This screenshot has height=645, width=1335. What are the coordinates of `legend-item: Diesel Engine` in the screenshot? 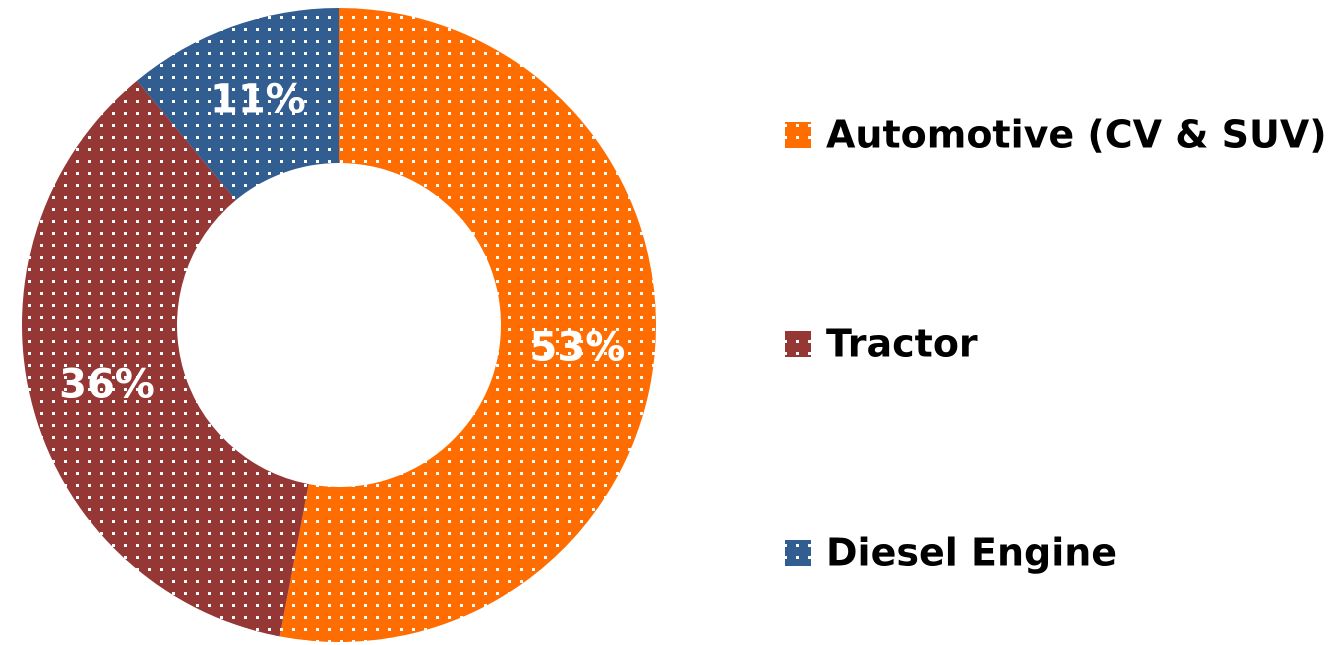 It's located at (951, 553).